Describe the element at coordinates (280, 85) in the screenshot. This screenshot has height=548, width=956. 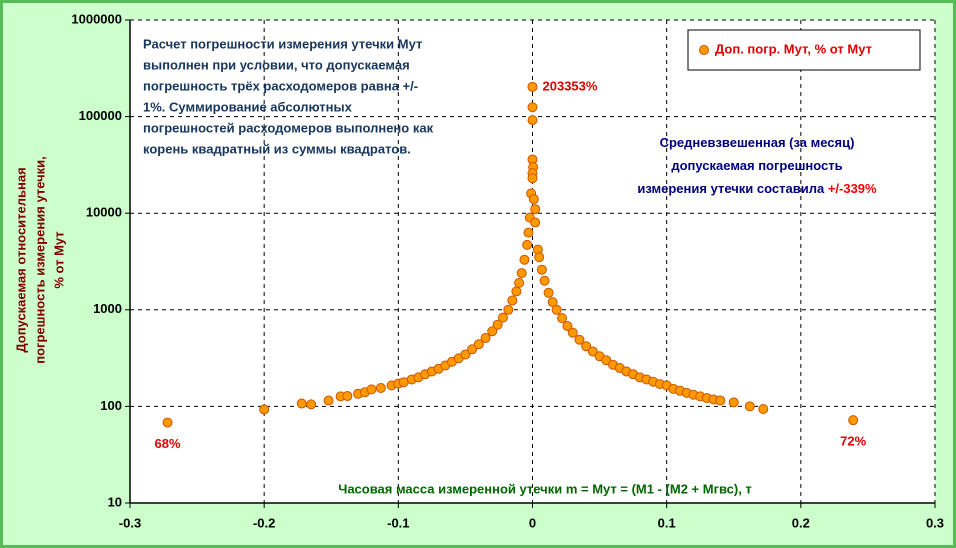
I see `note-line: погрешность трёх расходомеров равна +/-` at that location.